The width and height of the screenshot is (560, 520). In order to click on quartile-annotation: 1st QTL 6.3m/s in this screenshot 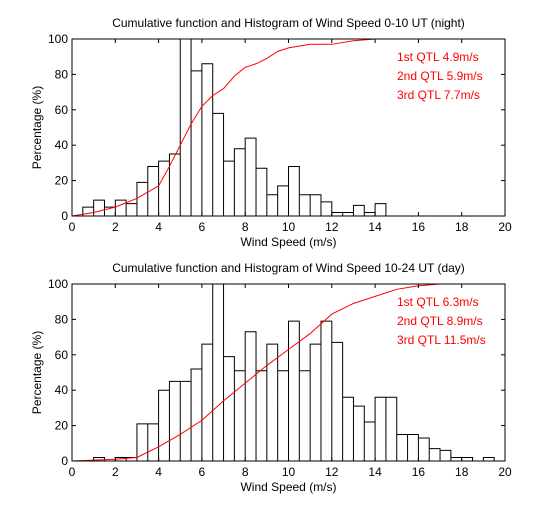, I will do `click(438, 302)`.